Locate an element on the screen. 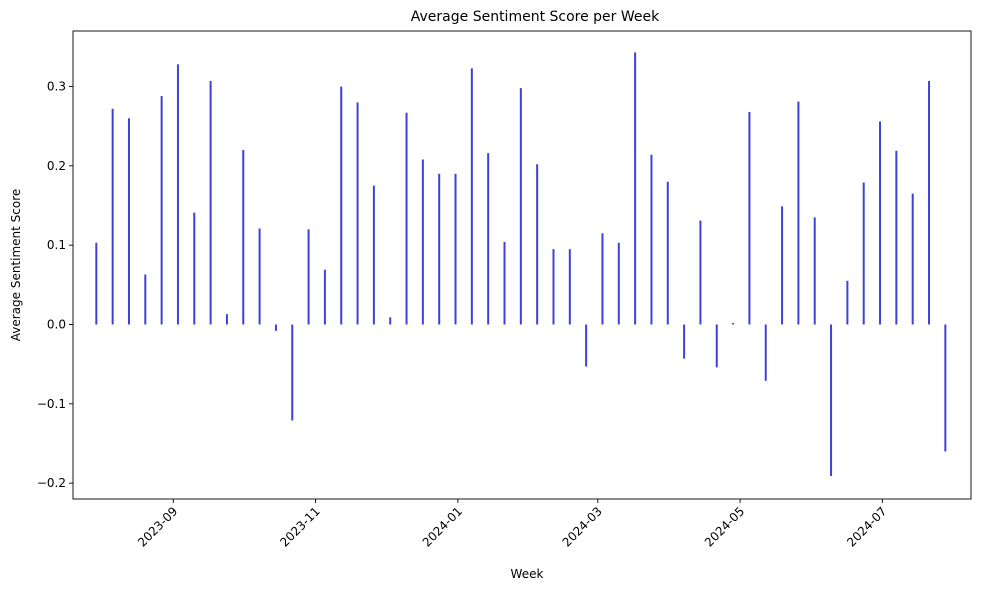 The height and width of the screenshot is (590, 989). x-axis-label: Week is located at coordinates (527, 574).